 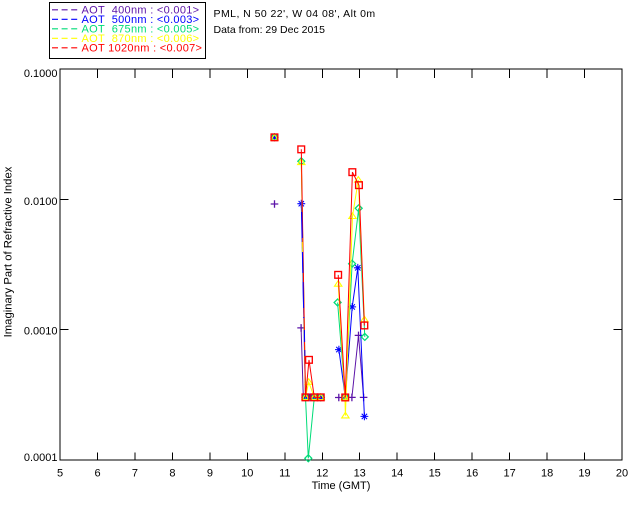 What do you see at coordinates (9, 251) in the screenshot?
I see `svg-text:Imaginary Part of Refractive I: Imaginary Part of Refractive Index` at bounding box center [9, 251].